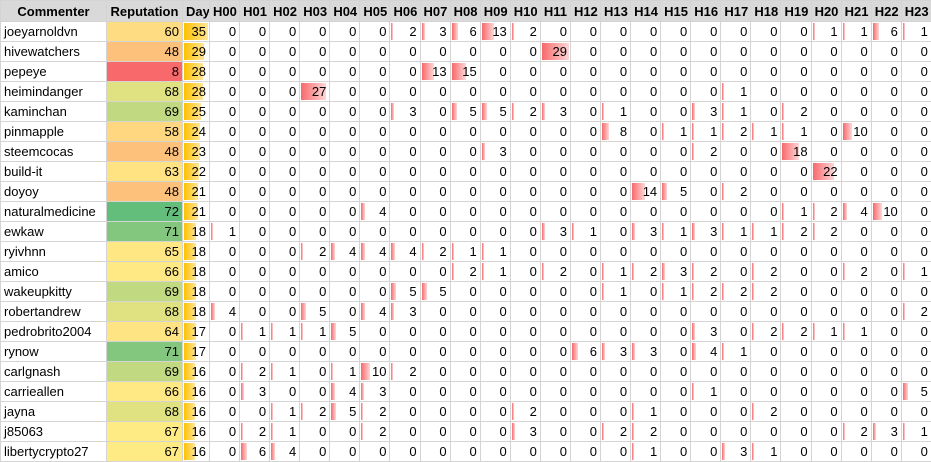  Describe the element at coordinates (345, 11) in the screenshot. I see `column-header-h04: H04` at that location.